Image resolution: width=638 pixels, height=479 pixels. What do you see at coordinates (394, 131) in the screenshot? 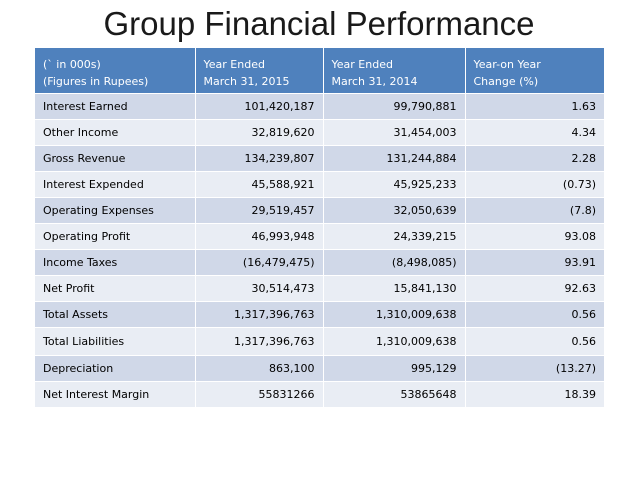
I see `value-2014: 31,454,003` at bounding box center [394, 131].